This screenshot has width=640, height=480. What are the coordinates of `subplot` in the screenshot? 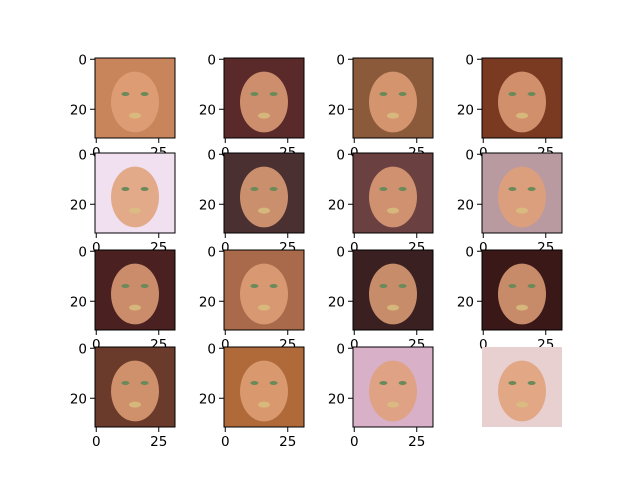 It's located at (522, 387).